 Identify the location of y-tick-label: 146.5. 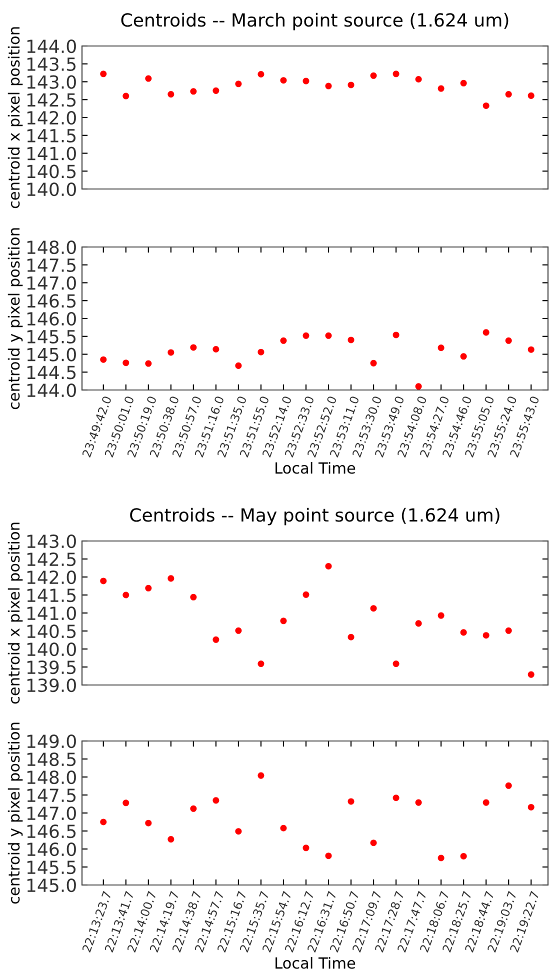
(51, 301).